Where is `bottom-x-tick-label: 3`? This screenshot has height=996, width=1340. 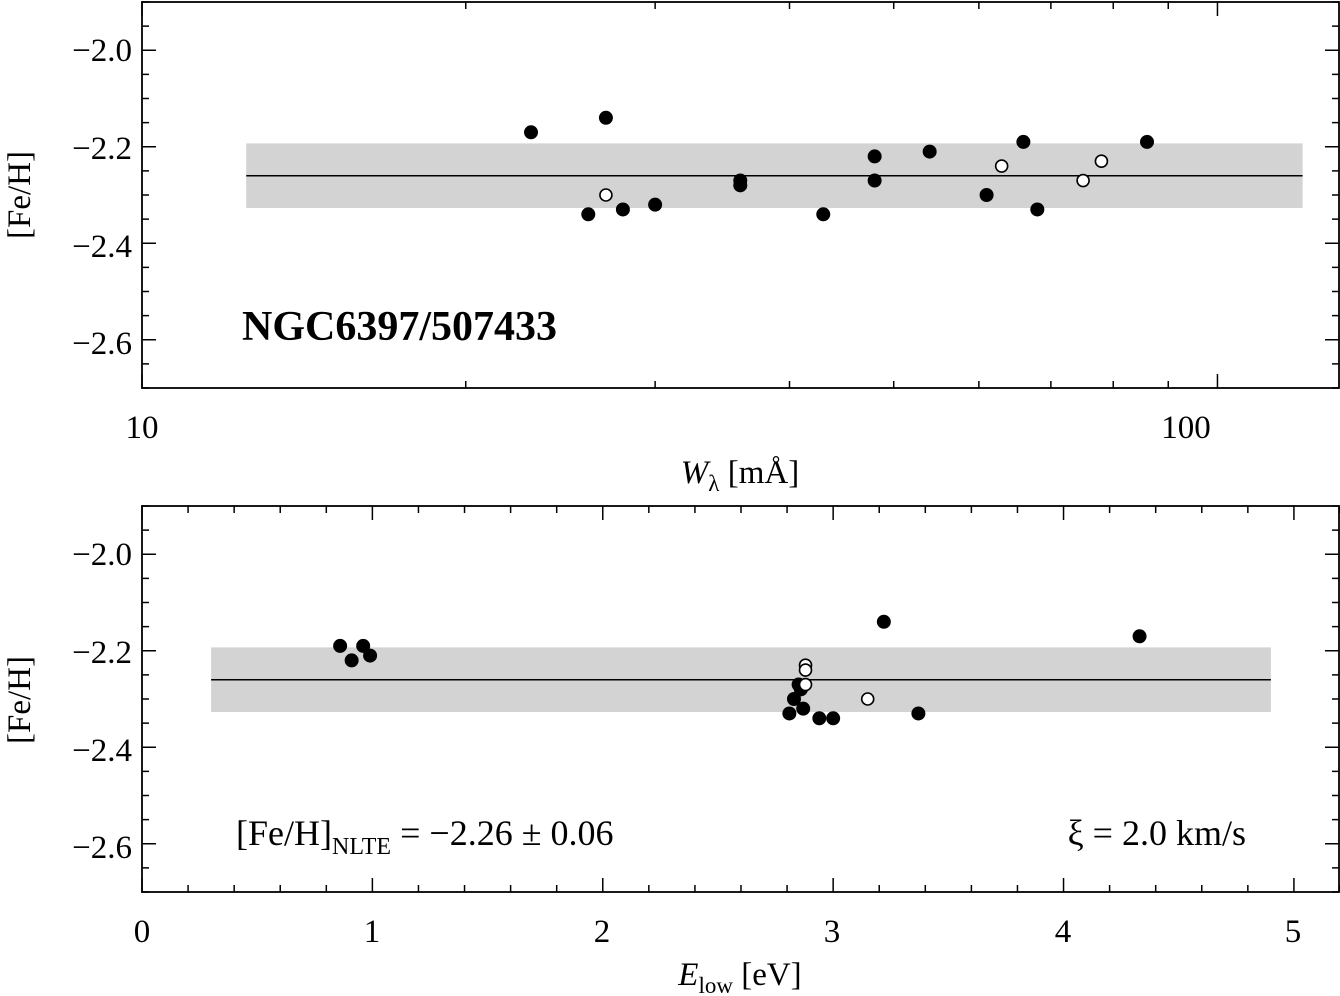 bottom-x-tick-label: 3 is located at coordinates (832, 932).